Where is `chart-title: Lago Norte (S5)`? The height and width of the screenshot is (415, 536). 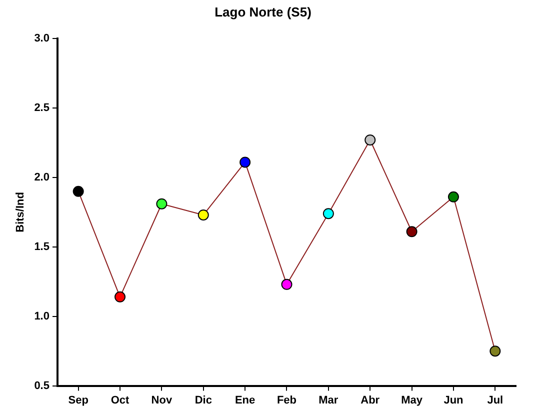
chart-title: Lago Norte (S5) is located at coordinates (263, 12).